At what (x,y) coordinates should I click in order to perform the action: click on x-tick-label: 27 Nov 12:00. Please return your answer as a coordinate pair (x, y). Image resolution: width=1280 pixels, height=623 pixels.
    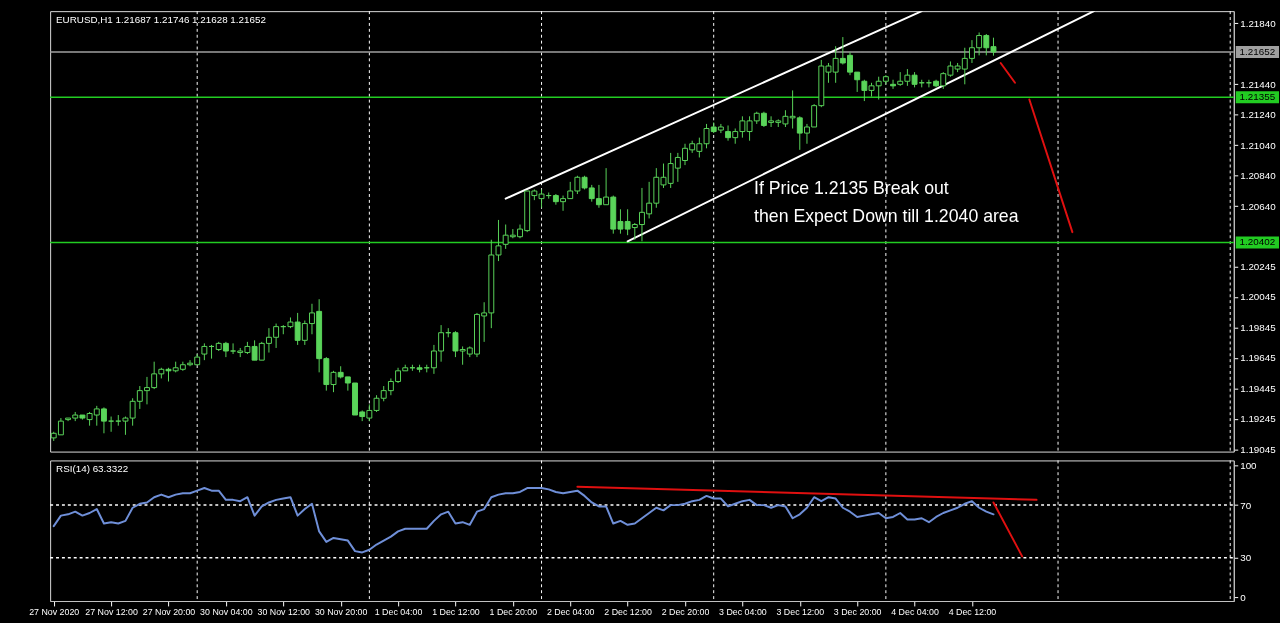
    Looking at the image, I should click on (111, 612).